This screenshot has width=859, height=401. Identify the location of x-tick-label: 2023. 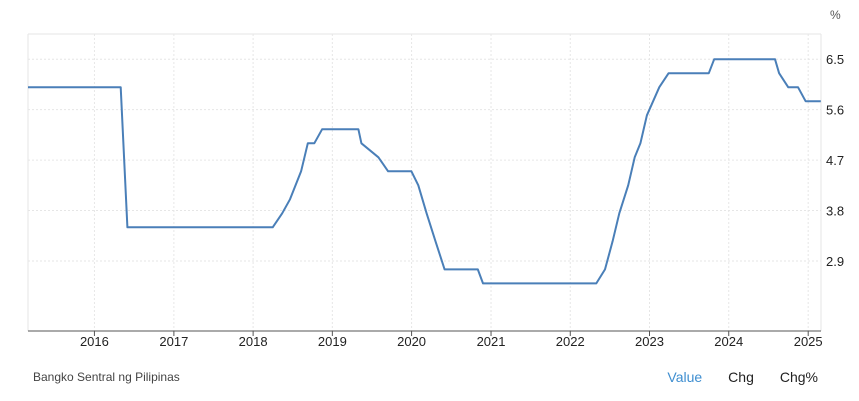
(649, 341).